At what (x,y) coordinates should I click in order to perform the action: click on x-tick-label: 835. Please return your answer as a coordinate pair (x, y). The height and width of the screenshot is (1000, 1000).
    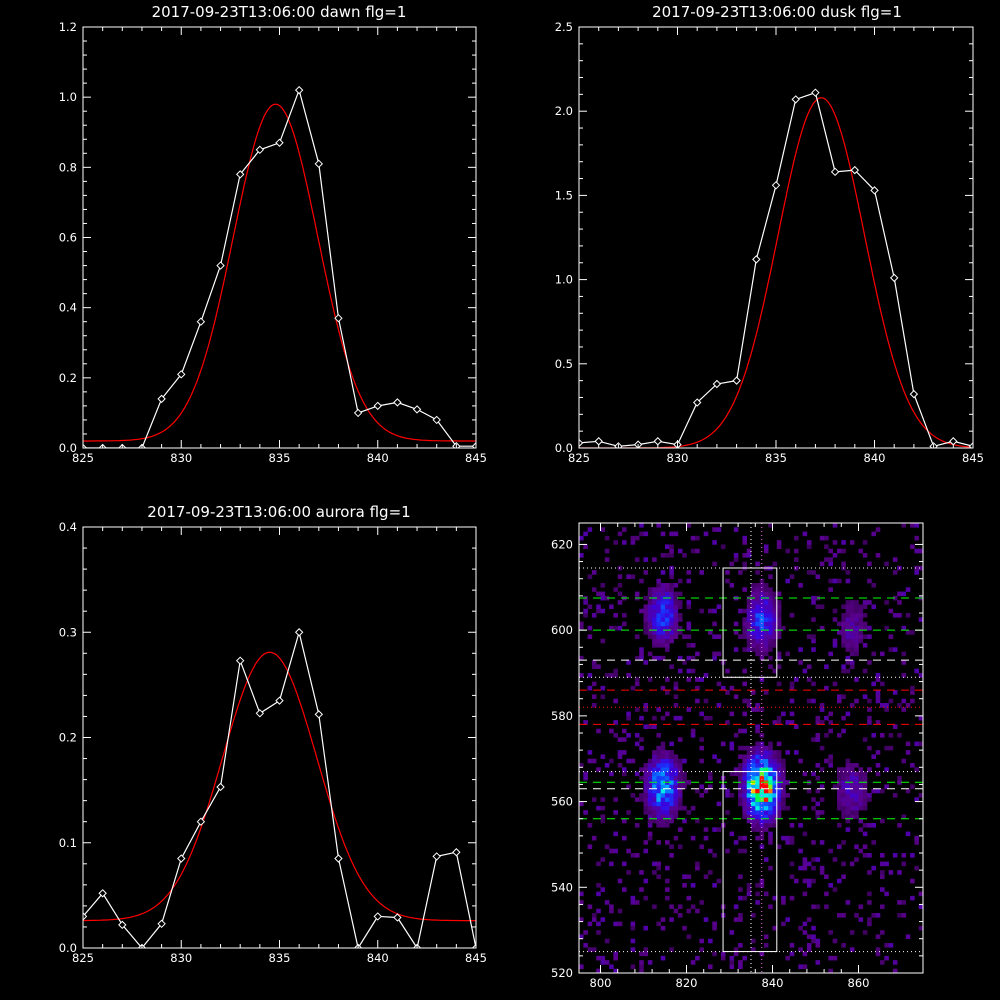
    Looking at the image, I should click on (280, 958).